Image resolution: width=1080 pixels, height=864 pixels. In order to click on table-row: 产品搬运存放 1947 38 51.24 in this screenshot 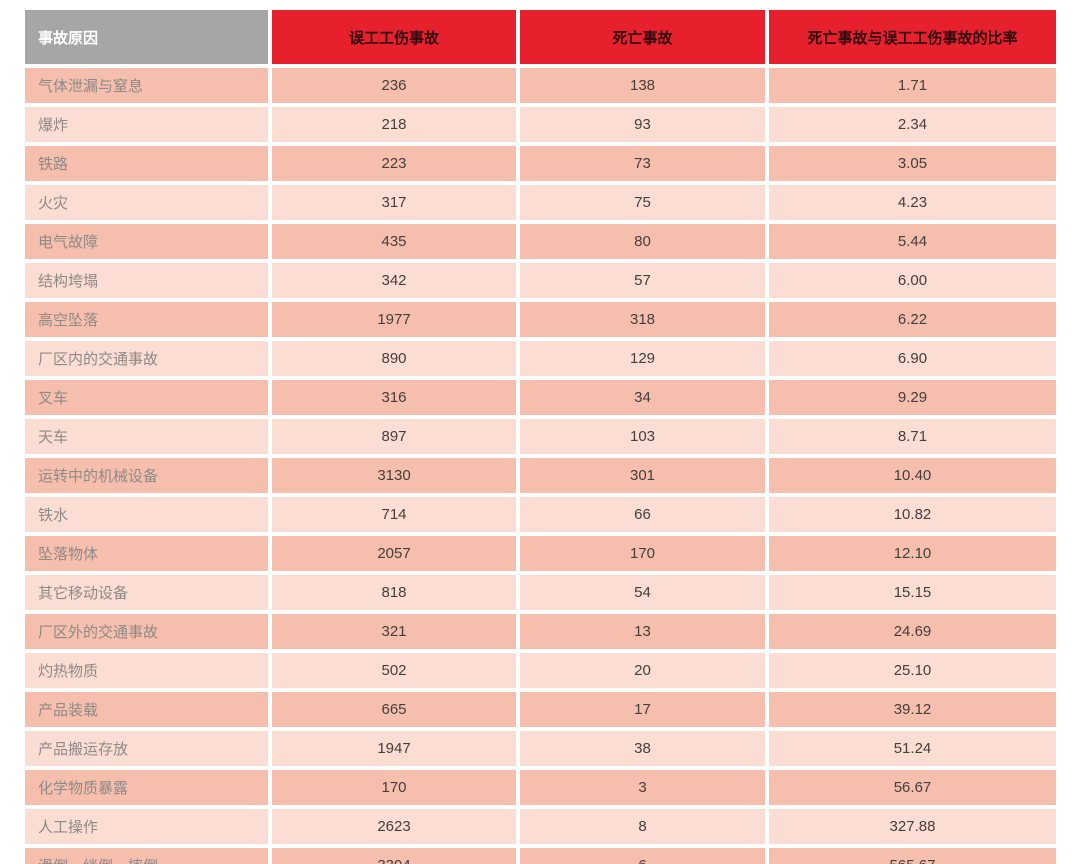, I will do `click(540, 748)`.